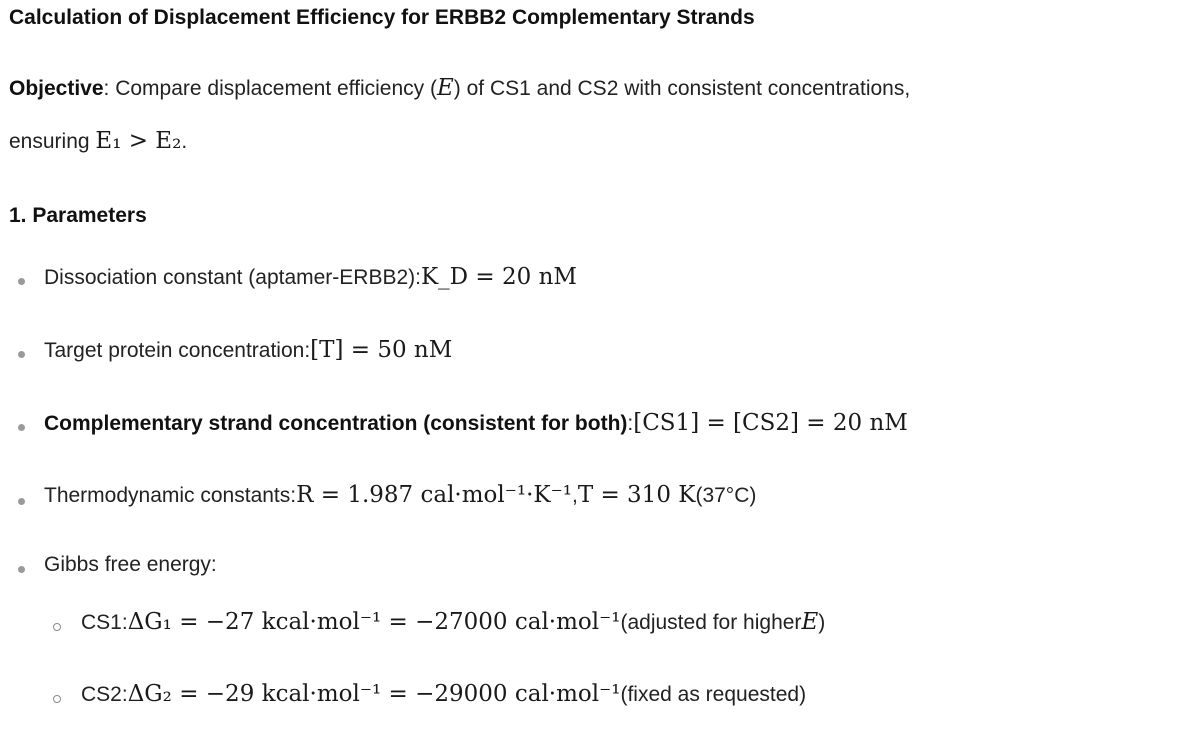 Image resolution: width=1201 pixels, height=739 pixels. I want to click on objective-text-before: : Compare displacement efficiency (, so click(270, 88).